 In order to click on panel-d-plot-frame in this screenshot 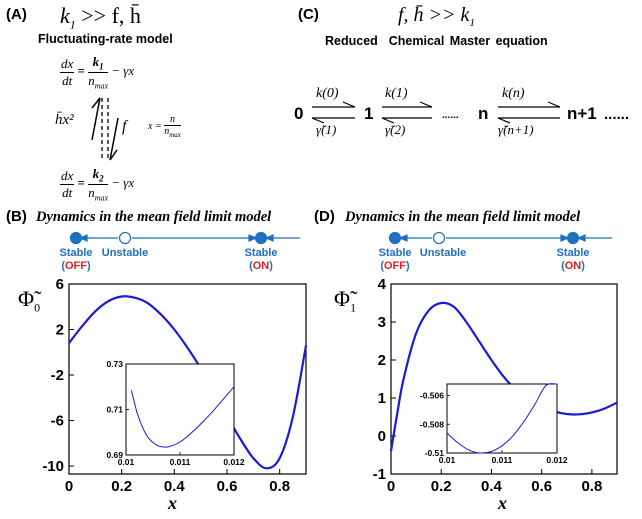, I will do `click(504, 379)`.